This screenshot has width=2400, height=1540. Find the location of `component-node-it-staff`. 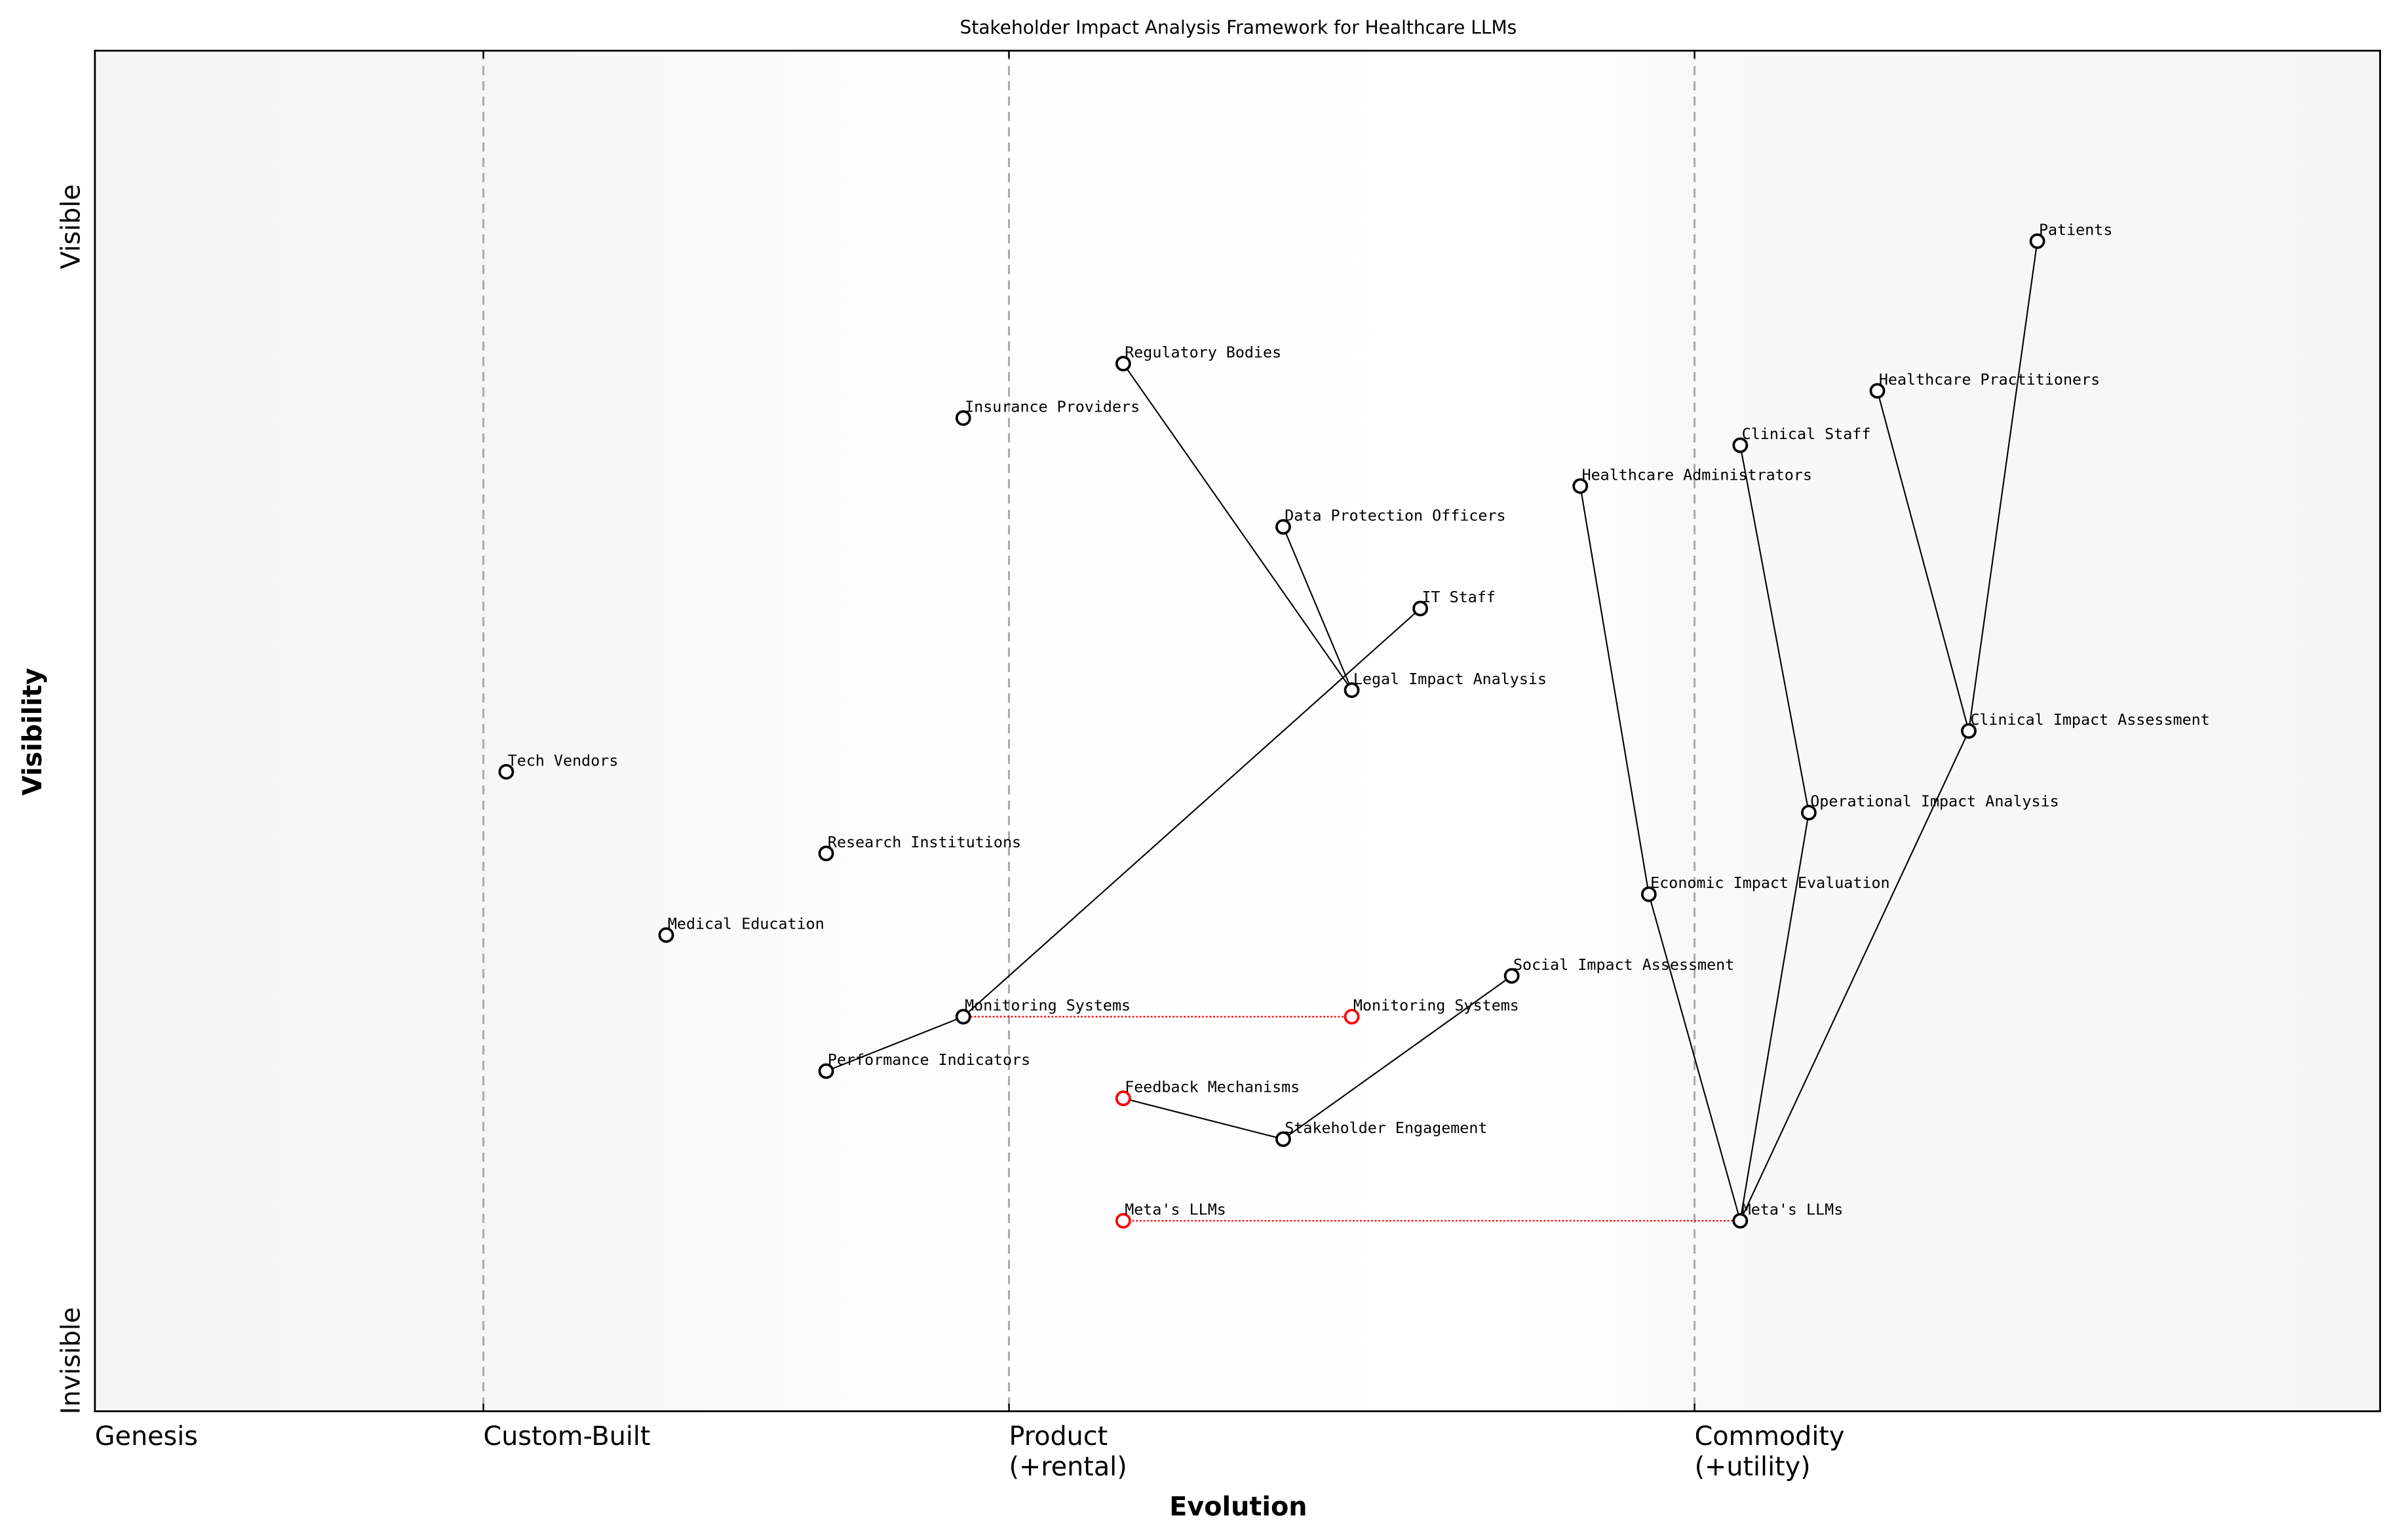

component-node-it-staff is located at coordinates (1420, 608).